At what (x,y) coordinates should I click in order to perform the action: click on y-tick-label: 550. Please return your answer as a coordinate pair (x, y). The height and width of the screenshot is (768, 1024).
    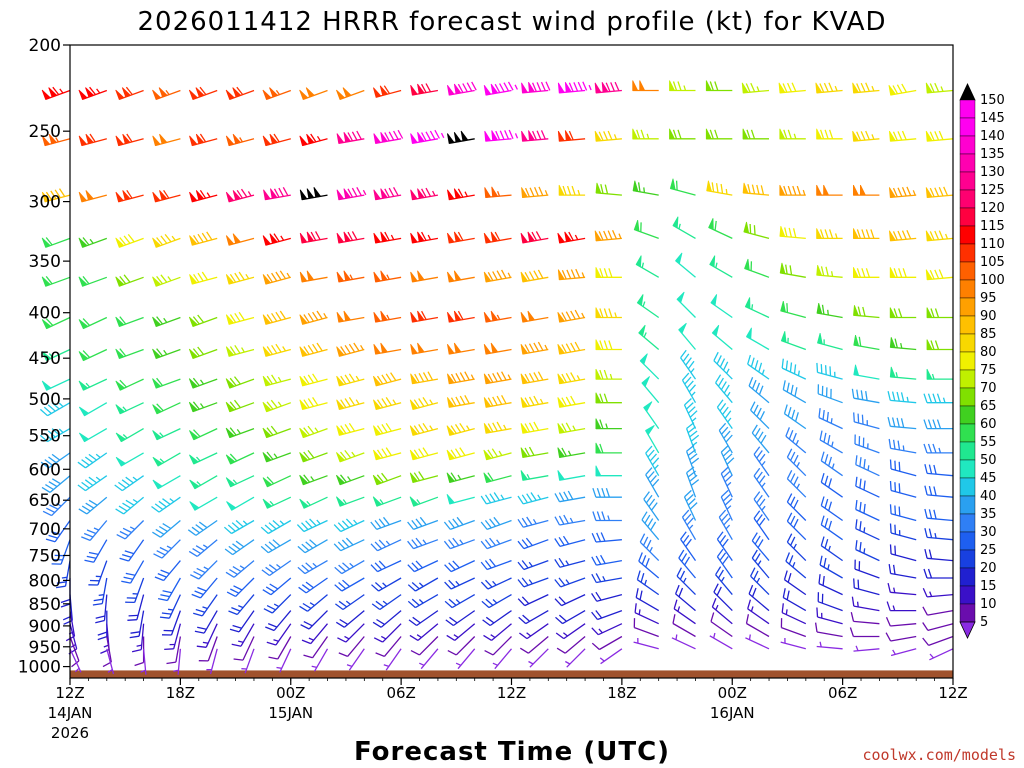
    Looking at the image, I should click on (45, 437).